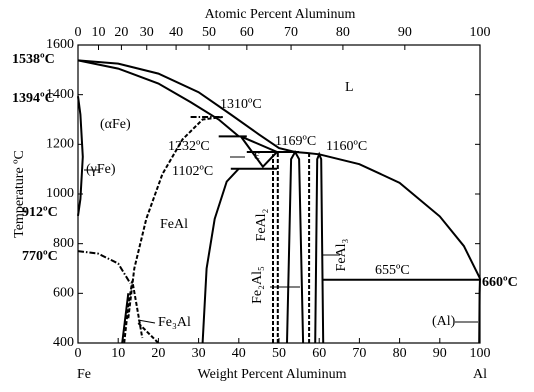  What do you see at coordinates (40, 212) in the screenshot?
I see `annotation: 912ºC` at bounding box center [40, 212].